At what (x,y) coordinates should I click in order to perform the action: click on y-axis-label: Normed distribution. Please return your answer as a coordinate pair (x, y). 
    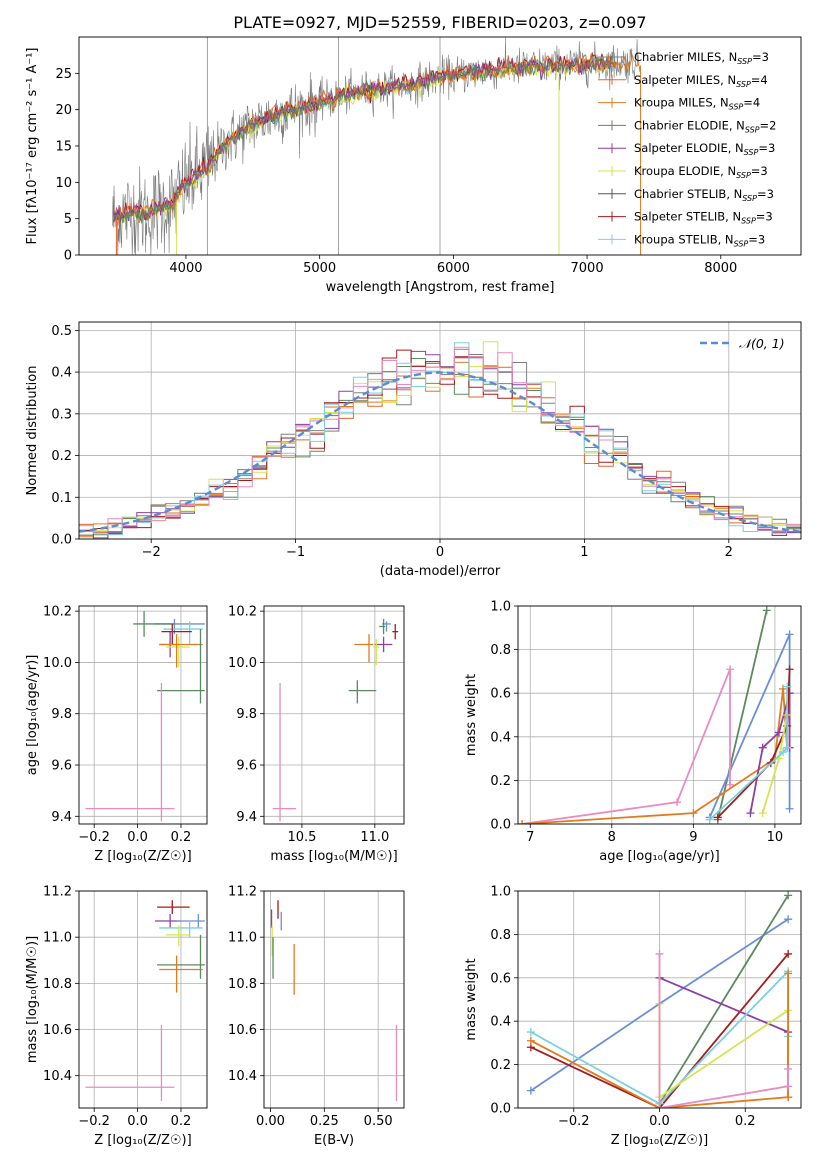
    Looking at the image, I should click on (32, 431).